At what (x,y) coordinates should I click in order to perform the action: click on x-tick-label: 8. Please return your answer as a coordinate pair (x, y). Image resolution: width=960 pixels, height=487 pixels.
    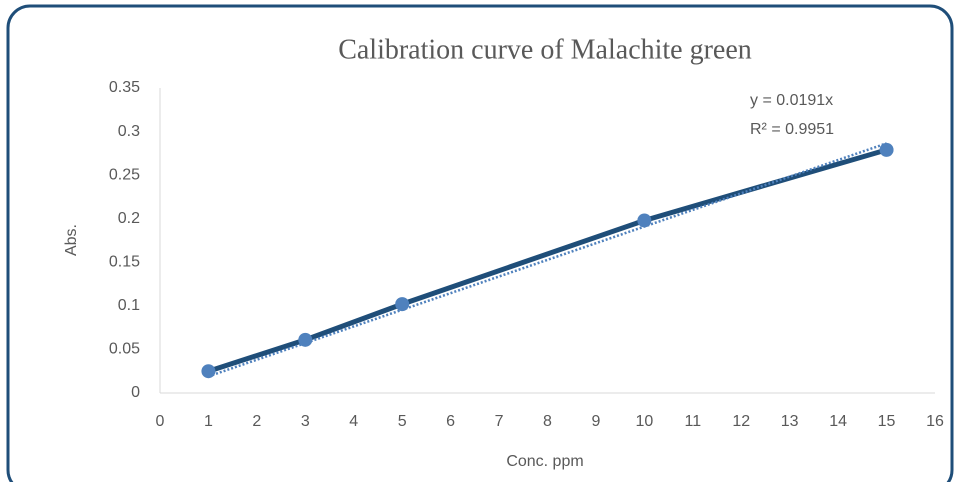
    Looking at the image, I should click on (547, 421).